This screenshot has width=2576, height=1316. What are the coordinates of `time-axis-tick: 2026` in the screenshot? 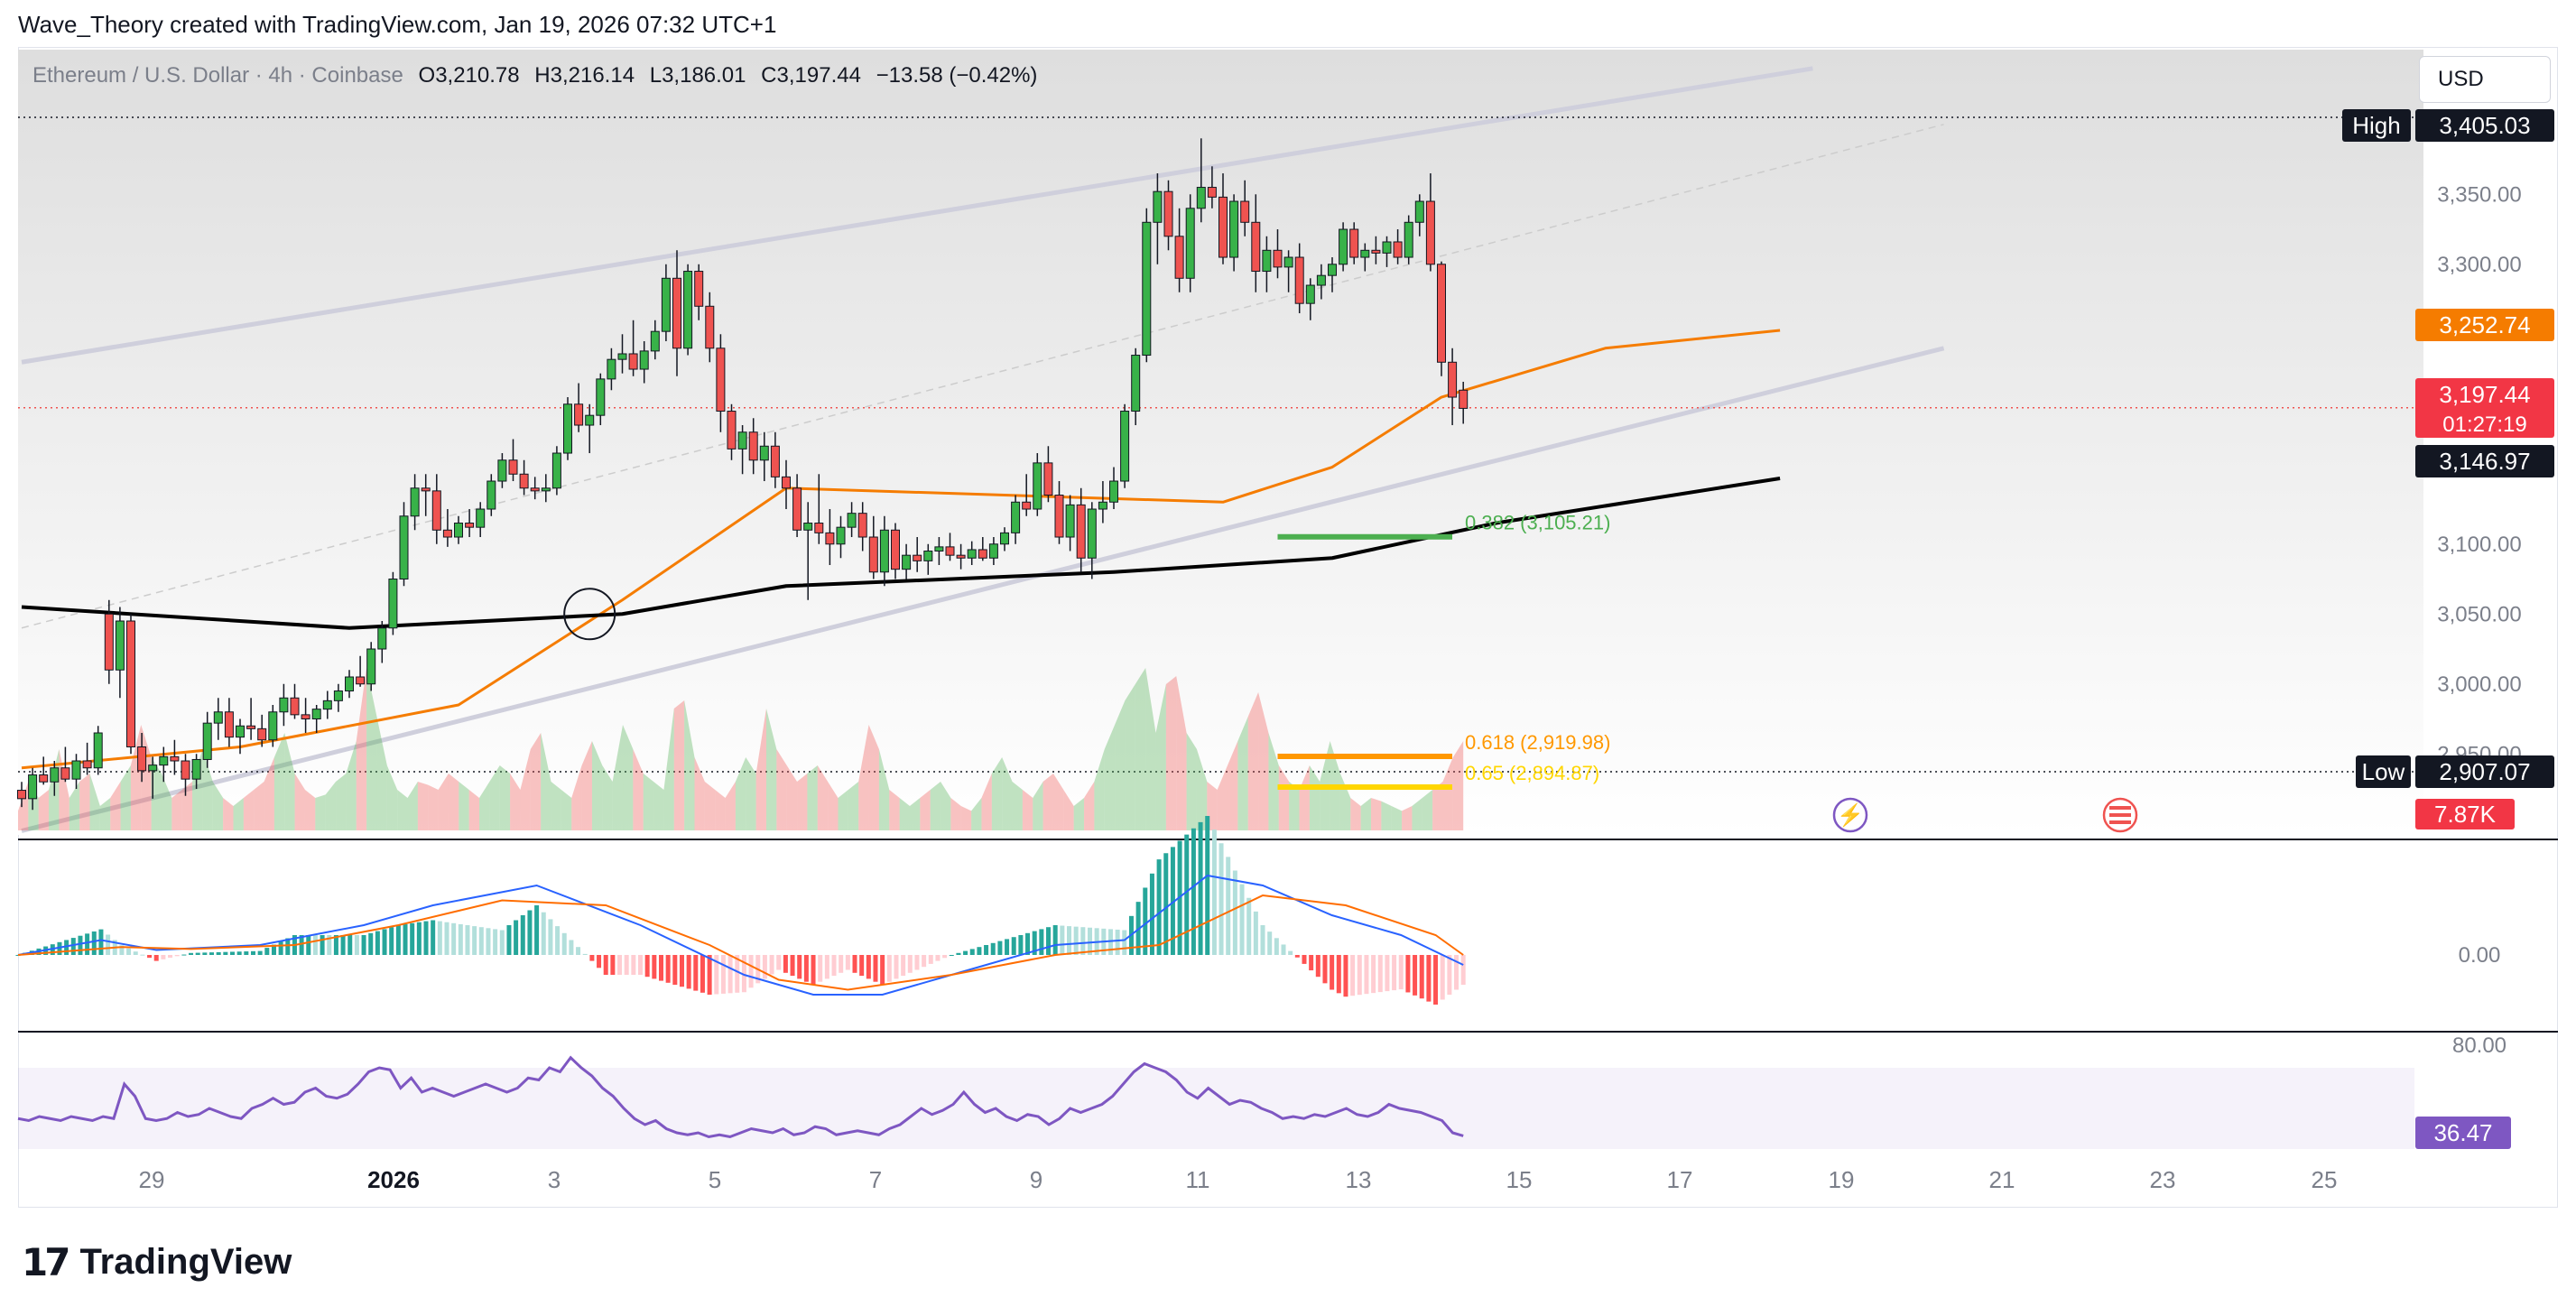 It's located at (393, 1180).